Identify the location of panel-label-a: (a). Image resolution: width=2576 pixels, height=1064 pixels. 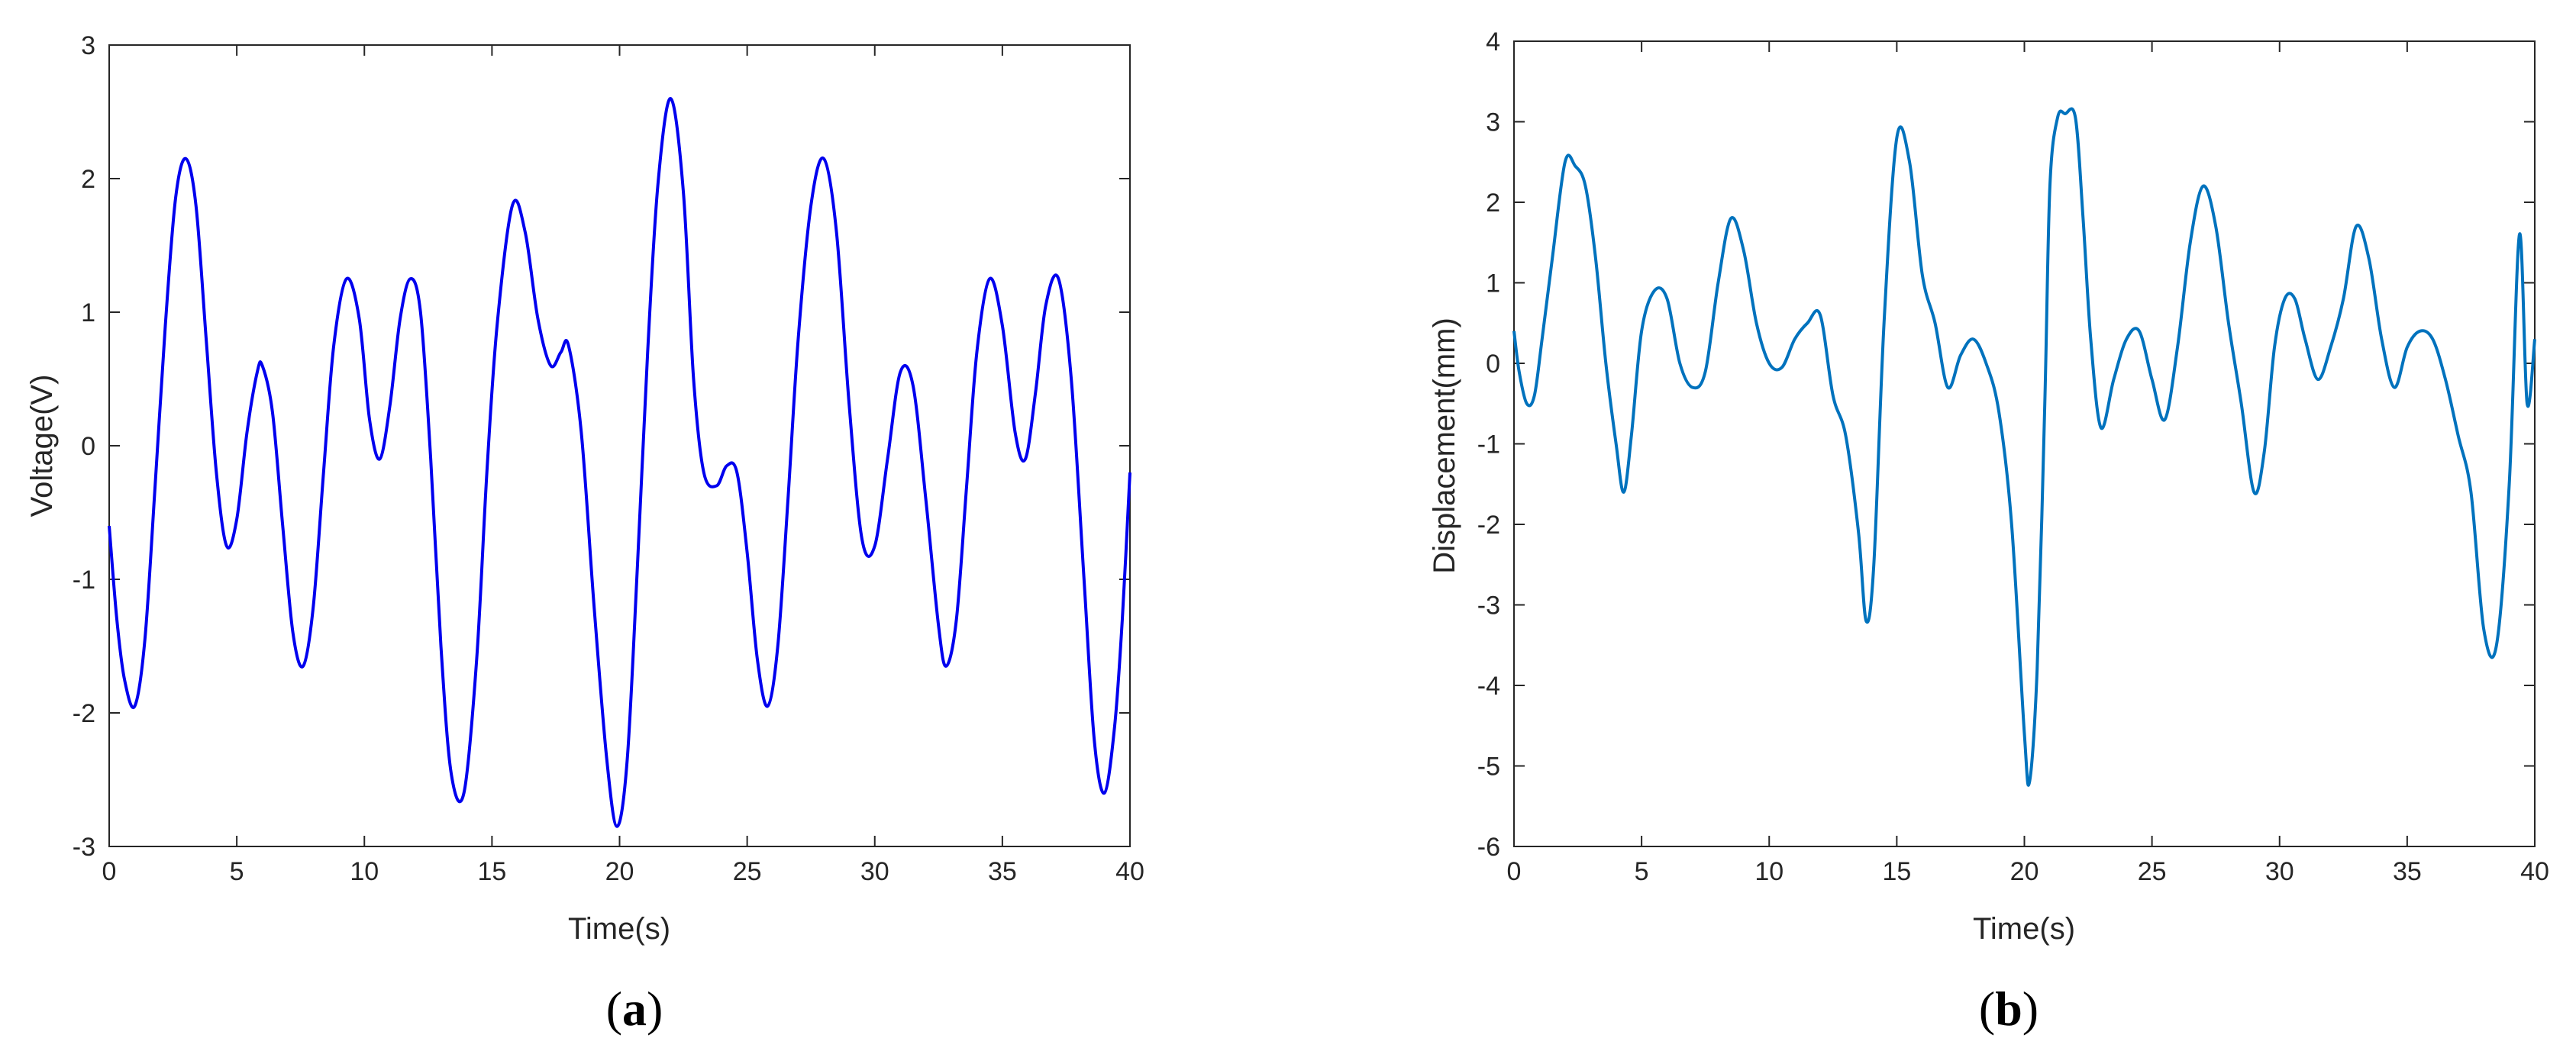
(634, 1009).